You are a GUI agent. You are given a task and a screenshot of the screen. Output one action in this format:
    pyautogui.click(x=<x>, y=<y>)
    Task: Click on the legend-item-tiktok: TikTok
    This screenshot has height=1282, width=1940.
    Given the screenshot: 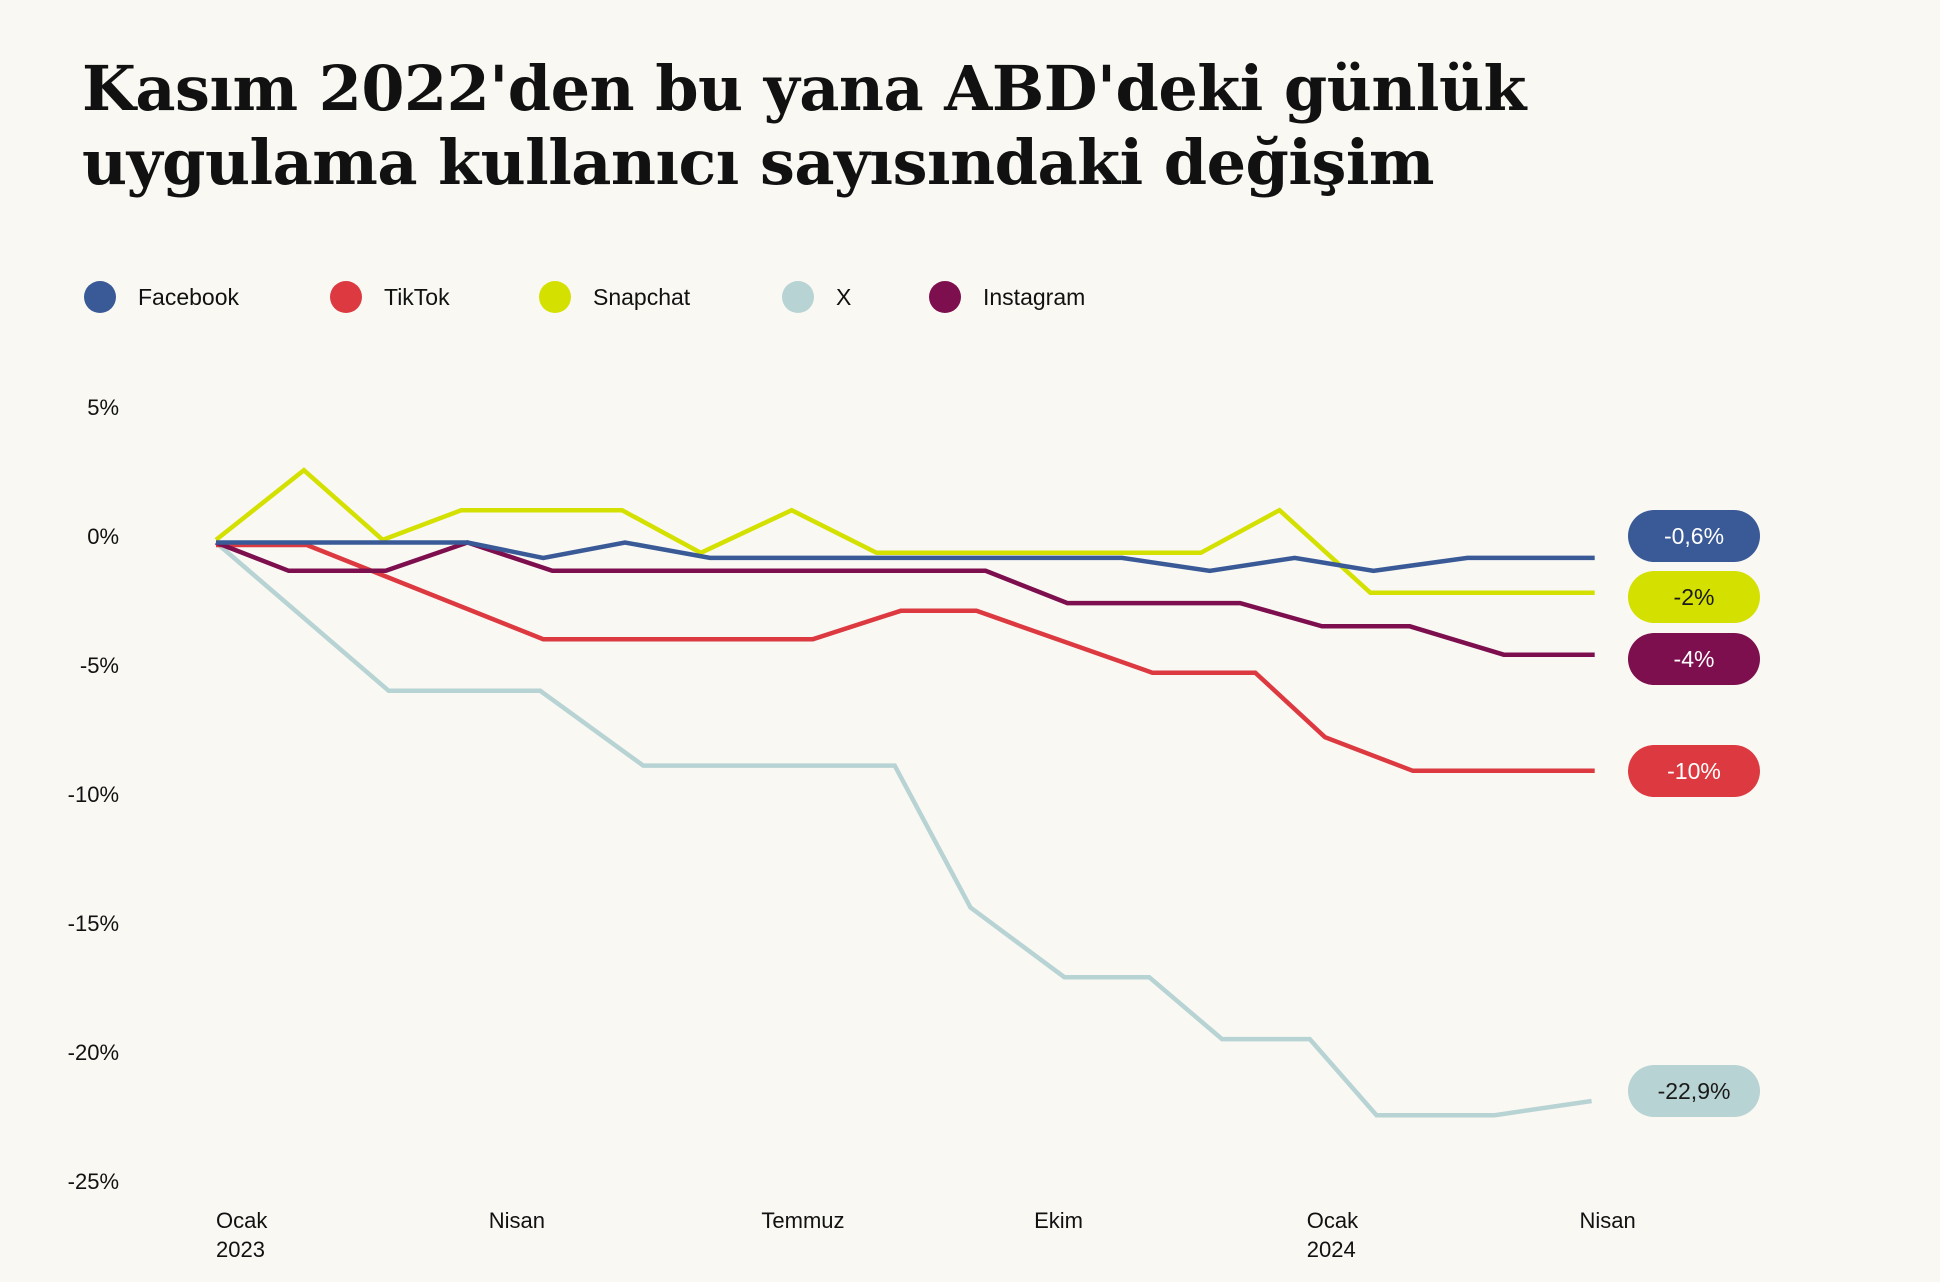 What is the action you would take?
    pyautogui.click(x=390, y=297)
    